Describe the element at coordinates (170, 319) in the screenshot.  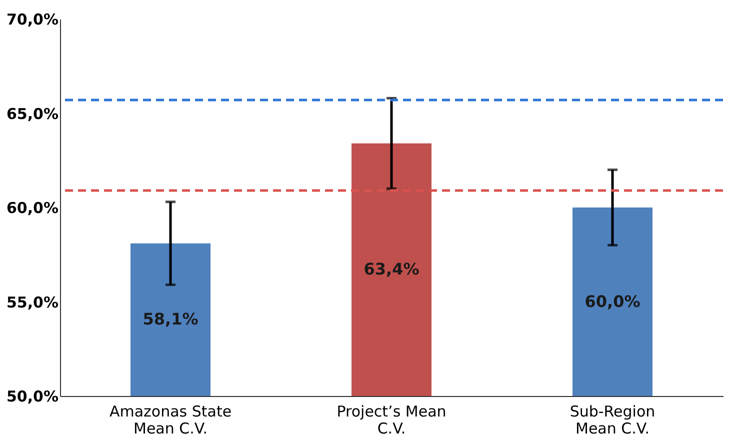
I see `data-label: 58,1%` at that location.